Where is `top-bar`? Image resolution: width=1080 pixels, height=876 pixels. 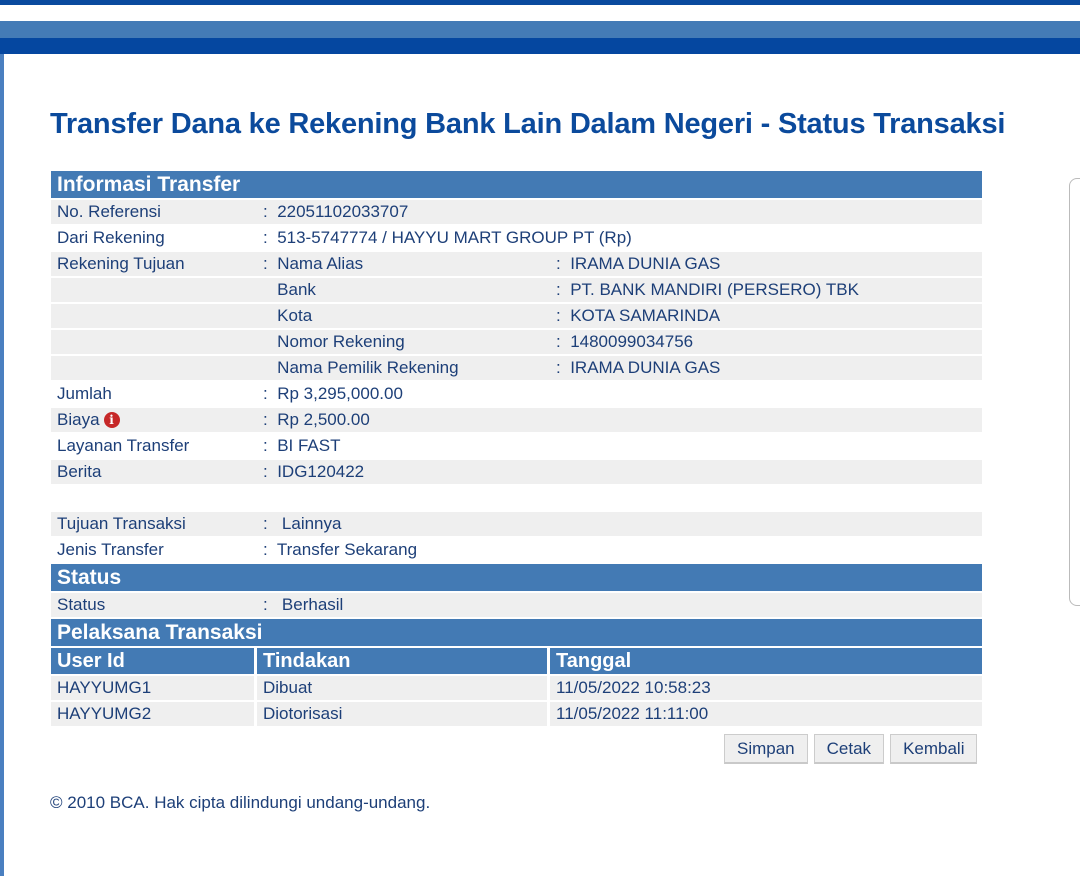
top-bar is located at coordinates (540, 2).